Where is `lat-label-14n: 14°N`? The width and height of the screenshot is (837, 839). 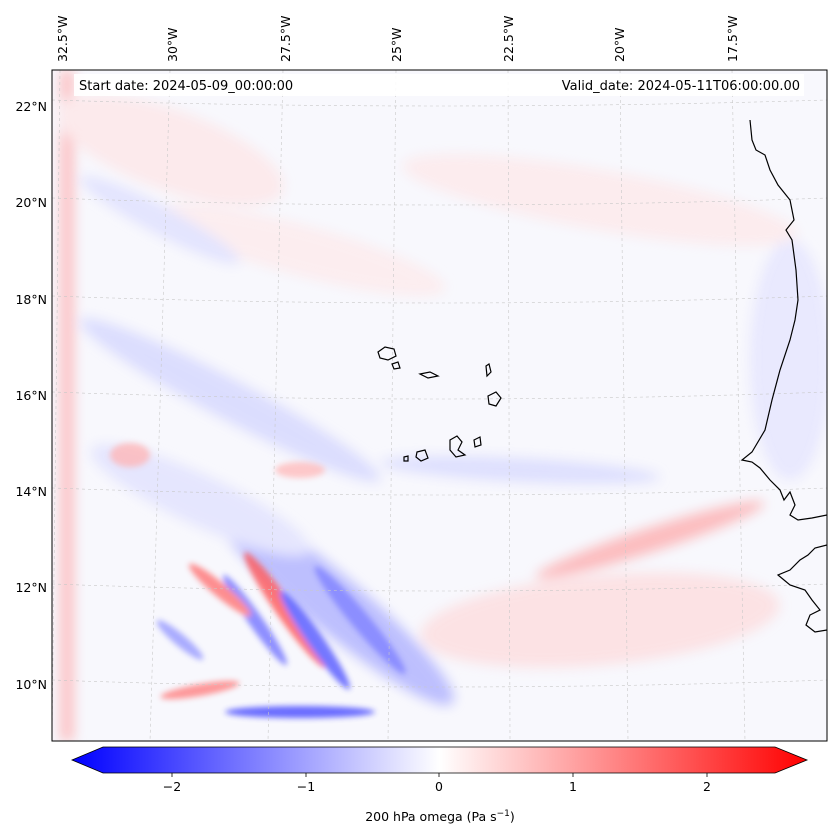 lat-label-14n: 14°N is located at coordinates (31, 491).